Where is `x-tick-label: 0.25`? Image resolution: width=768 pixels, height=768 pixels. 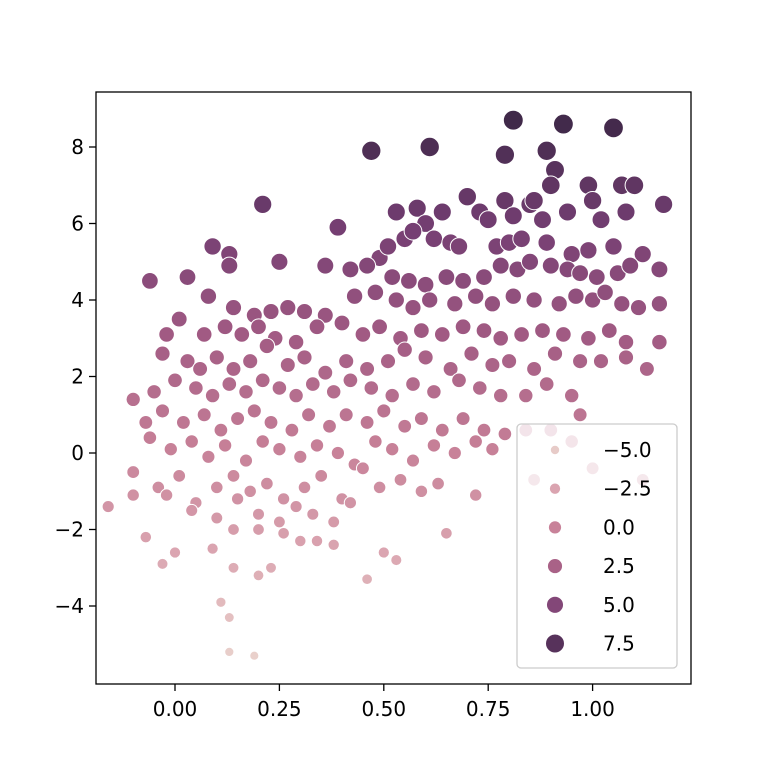
x-tick-label: 0.25 is located at coordinates (279, 709).